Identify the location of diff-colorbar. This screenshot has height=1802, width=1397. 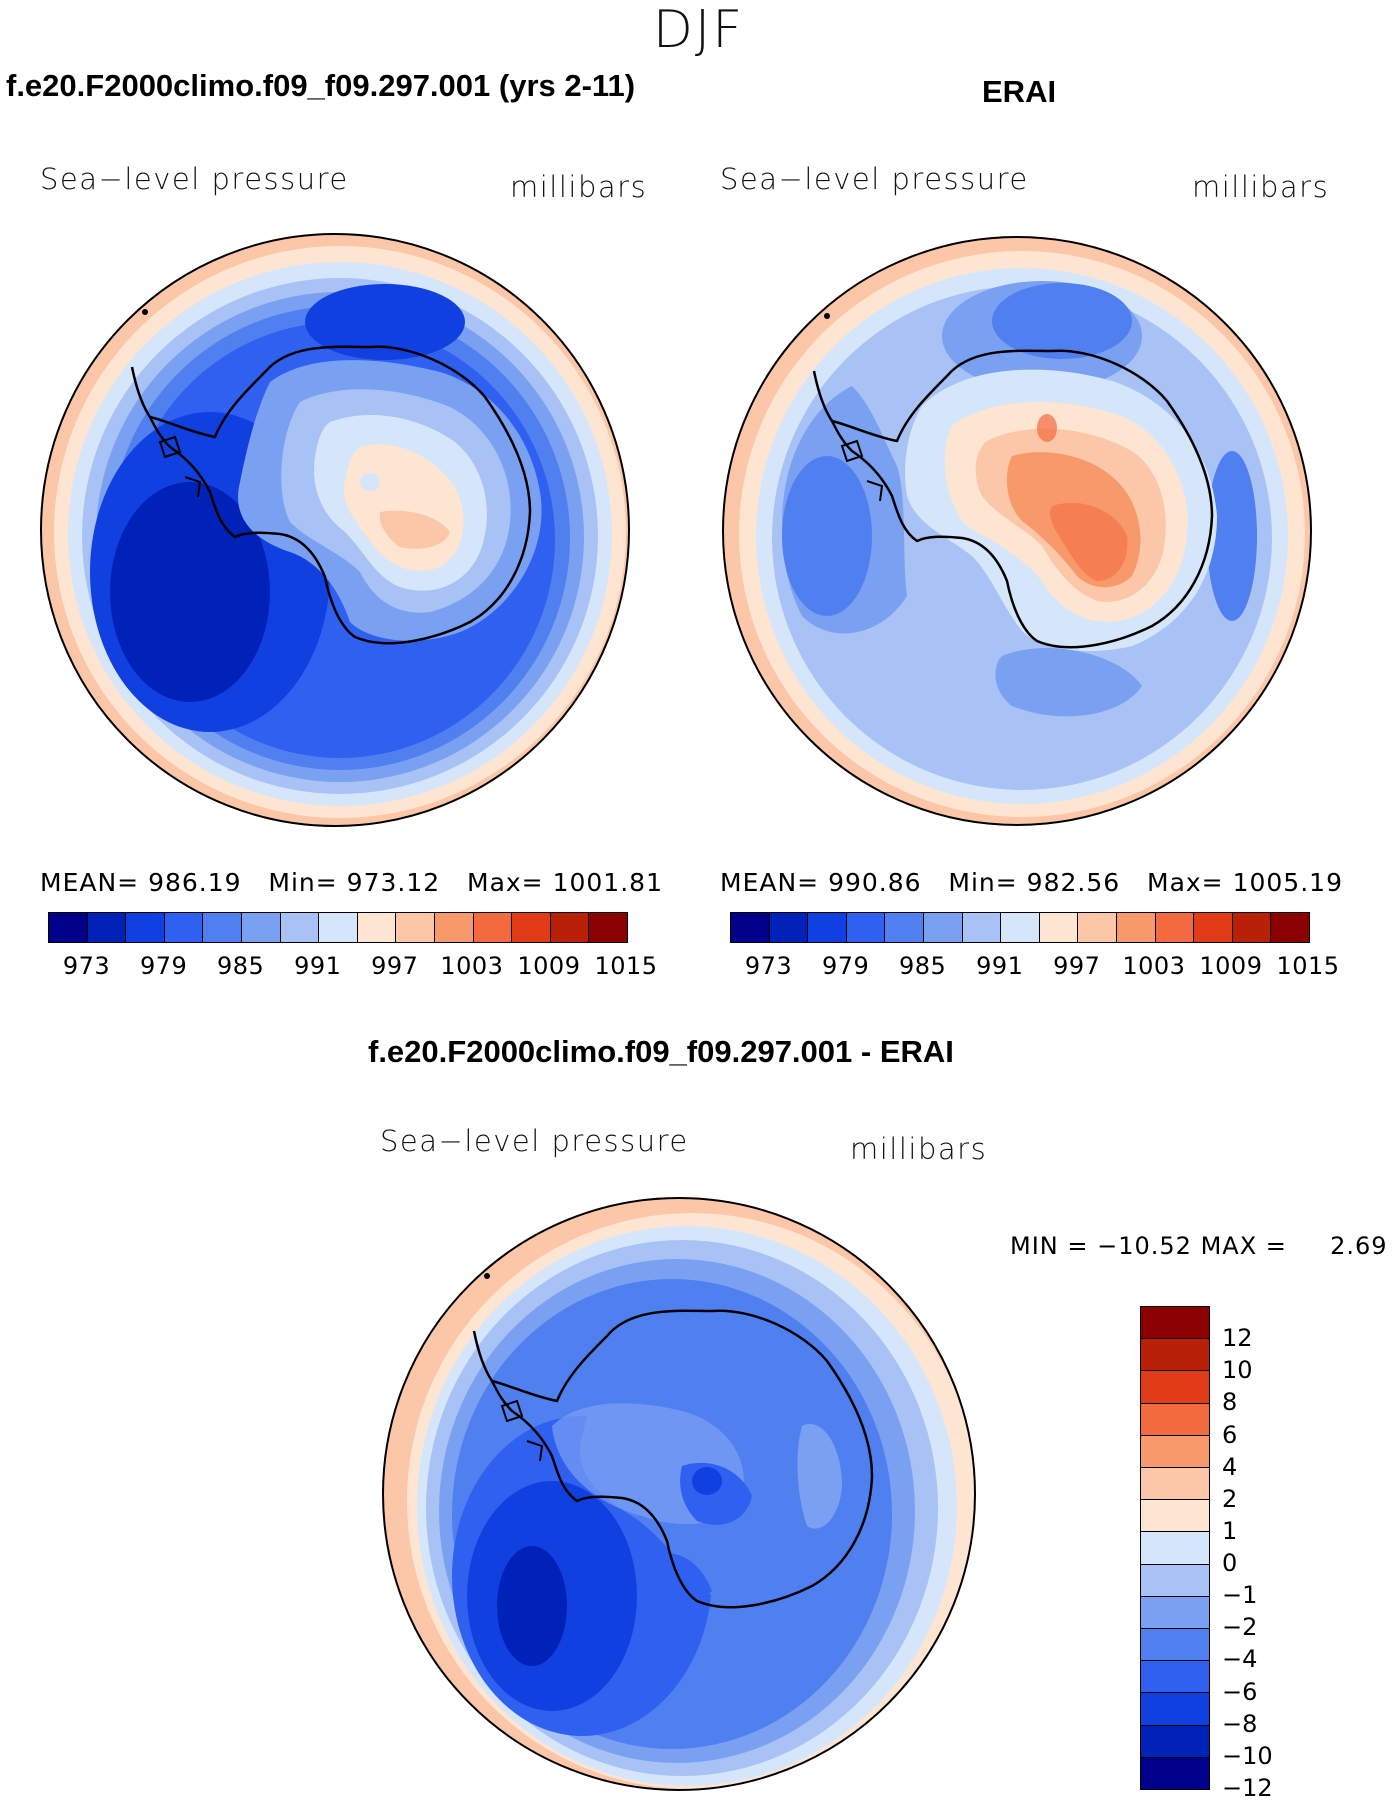
(1175, 1548).